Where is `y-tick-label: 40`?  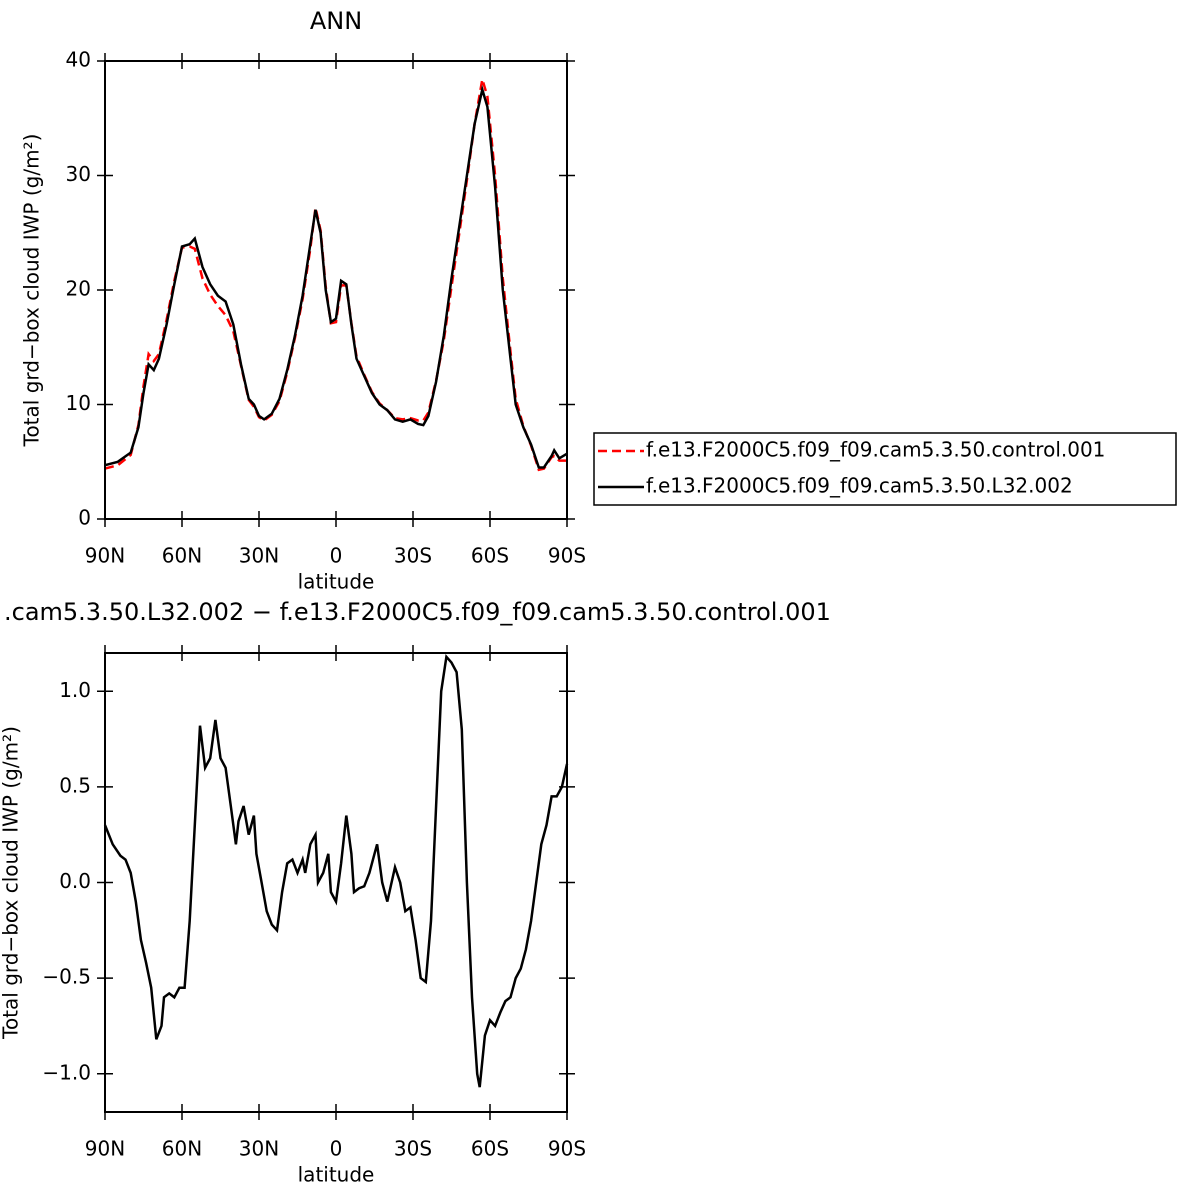
y-tick-label: 40 is located at coordinates (78, 60).